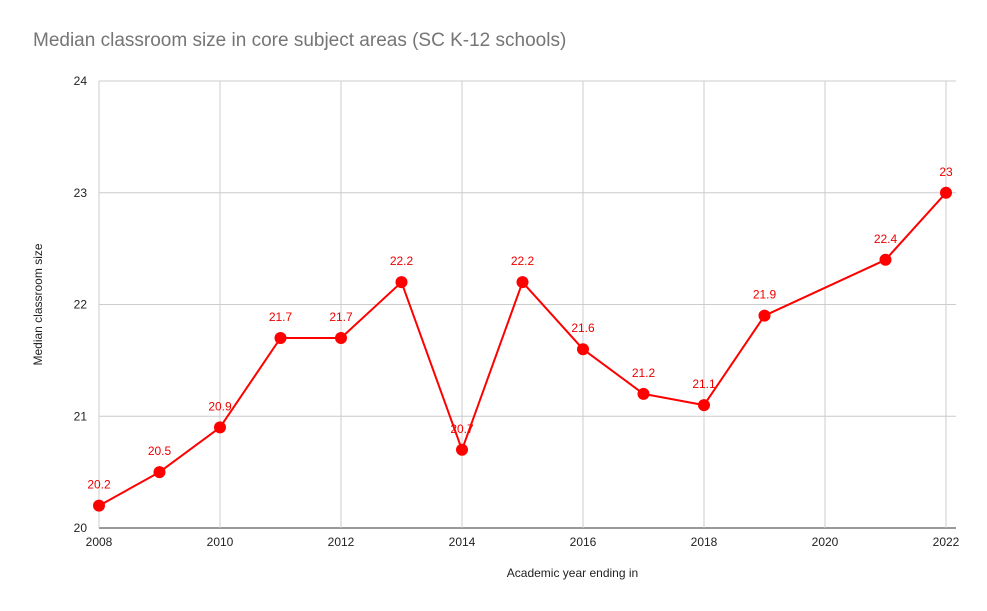 Image resolution: width=987 pixels, height=611 pixels. What do you see at coordinates (704, 542) in the screenshot?
I see `x-tick-label: 2018` at bounding box center [704, 542].